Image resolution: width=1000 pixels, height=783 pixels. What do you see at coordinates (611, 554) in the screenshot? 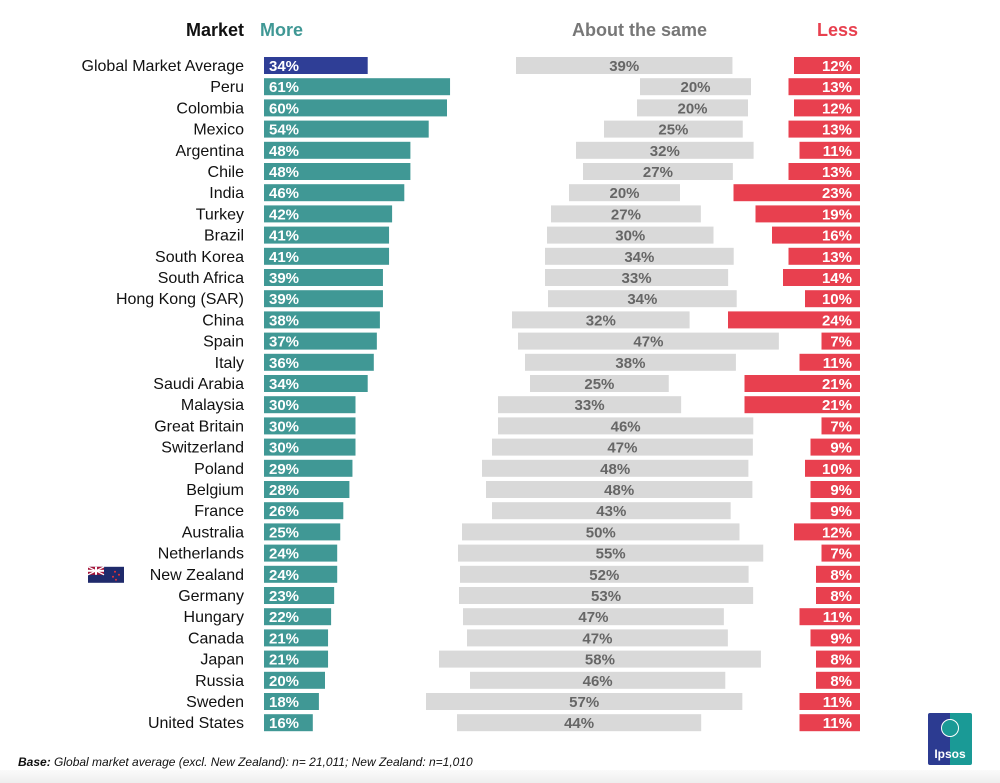
I see `same-value-label: 55%` at bounding box center [611, 554].